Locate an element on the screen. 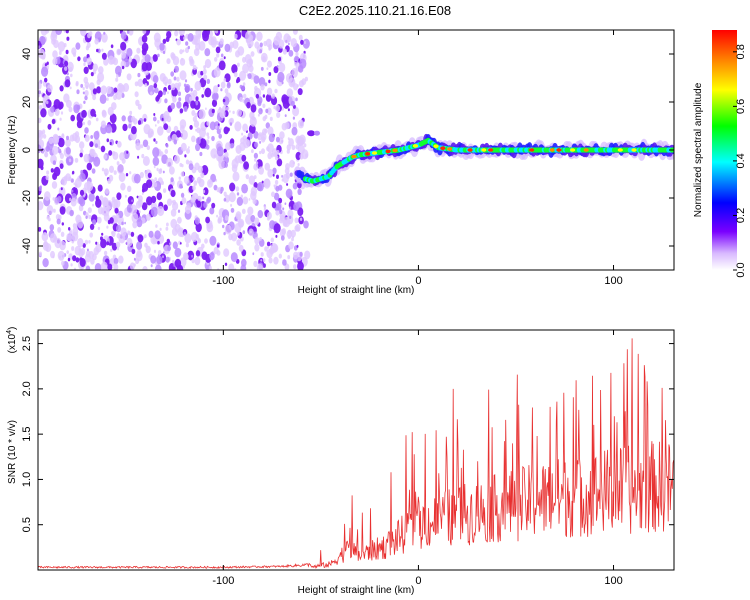 This screenshot has width=750, height=600. snr-scale-label: (x104) is located at coordinates (12, 340).